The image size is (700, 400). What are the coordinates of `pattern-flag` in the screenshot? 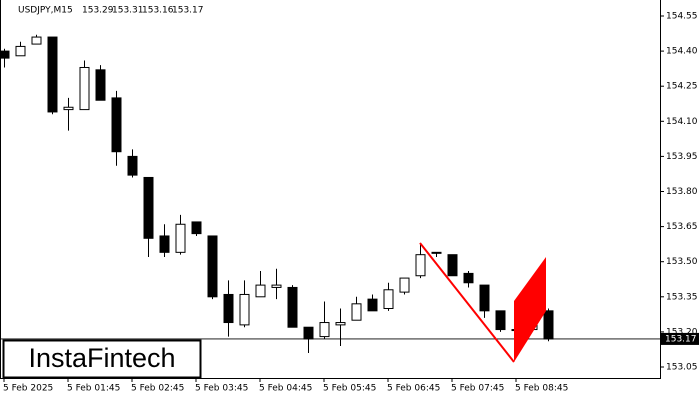 It's located at (530, 309).